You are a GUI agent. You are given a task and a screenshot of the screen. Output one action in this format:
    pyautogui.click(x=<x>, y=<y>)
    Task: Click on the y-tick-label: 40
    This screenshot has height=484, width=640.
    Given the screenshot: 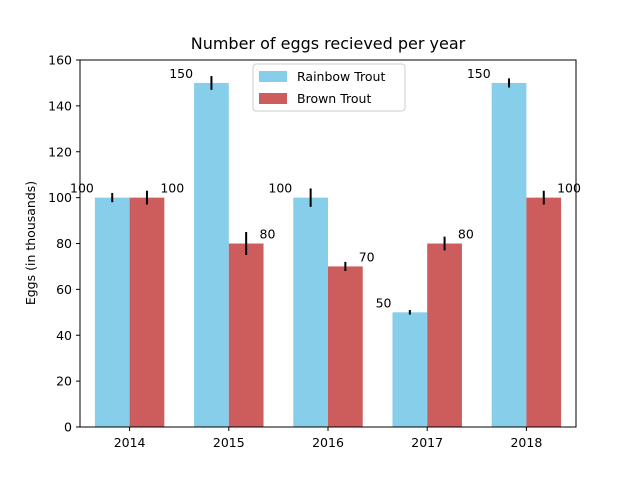 What is the action you would take?
    pyautogui.click(x=64, y=335)
    